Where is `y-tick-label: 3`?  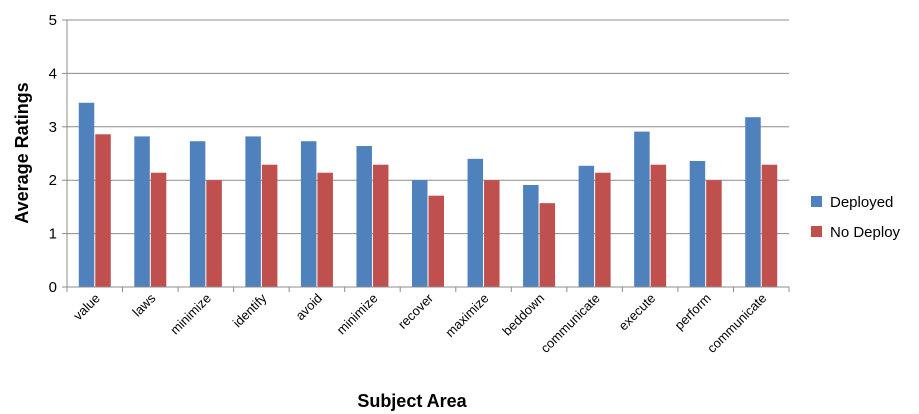 y-tick-label: 3 is located at coordinates (53, 127).